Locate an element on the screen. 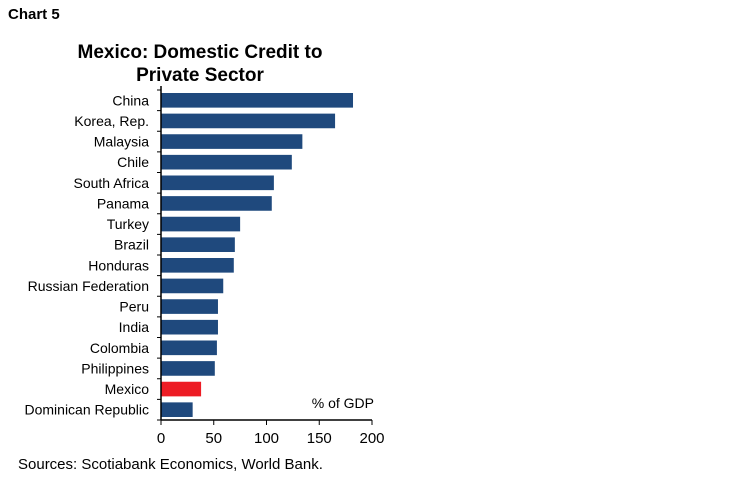  bar-honduras is located at coordinates (197, 265).